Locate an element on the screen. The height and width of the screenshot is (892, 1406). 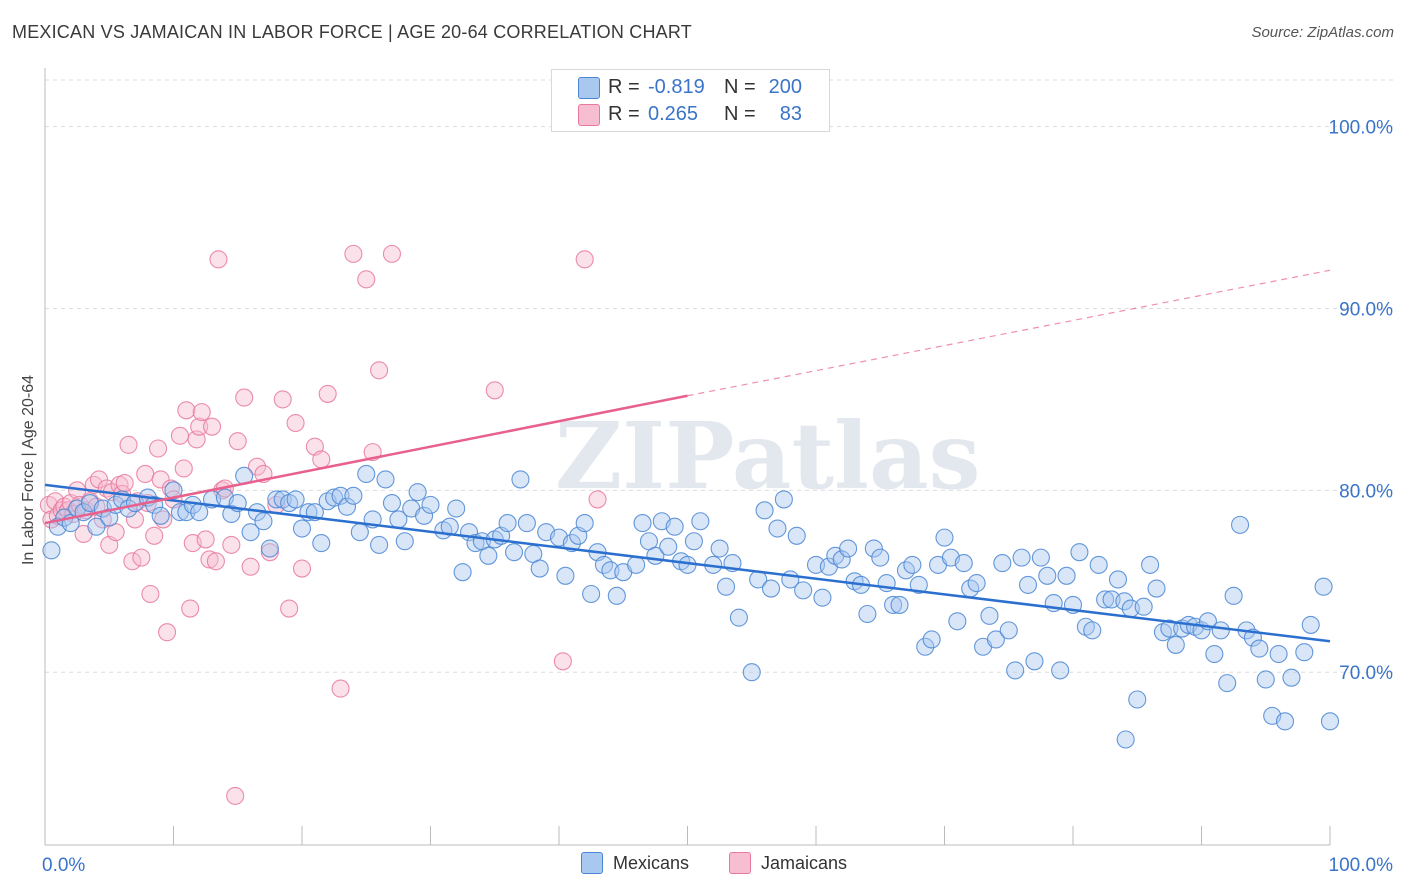
bottom-legend-label-mexicans: Mexicans is located at coordinates (651, 862).